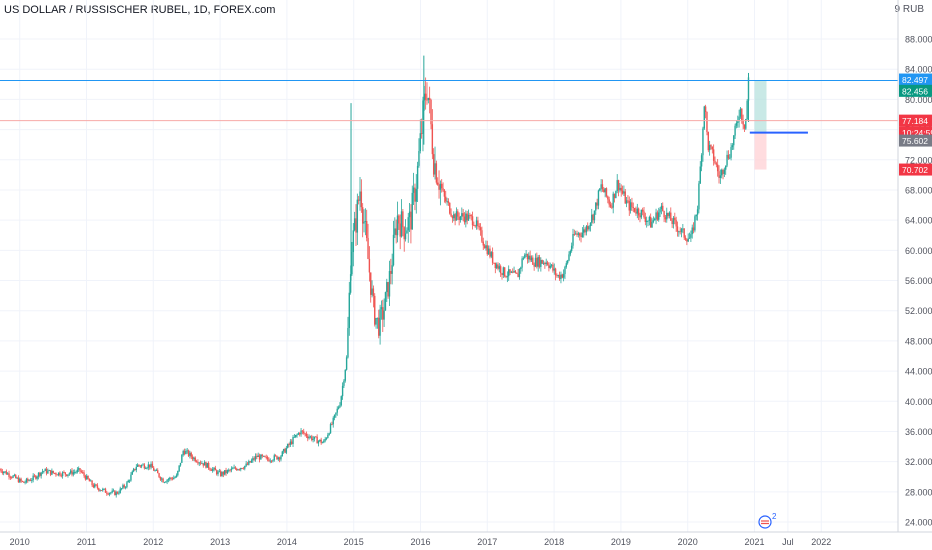 The width and height of the screenshot is (932, 550). Describe the element at coordinates (220, 542) in the screenshot. I see `x-tick-label: 2013` at that location.